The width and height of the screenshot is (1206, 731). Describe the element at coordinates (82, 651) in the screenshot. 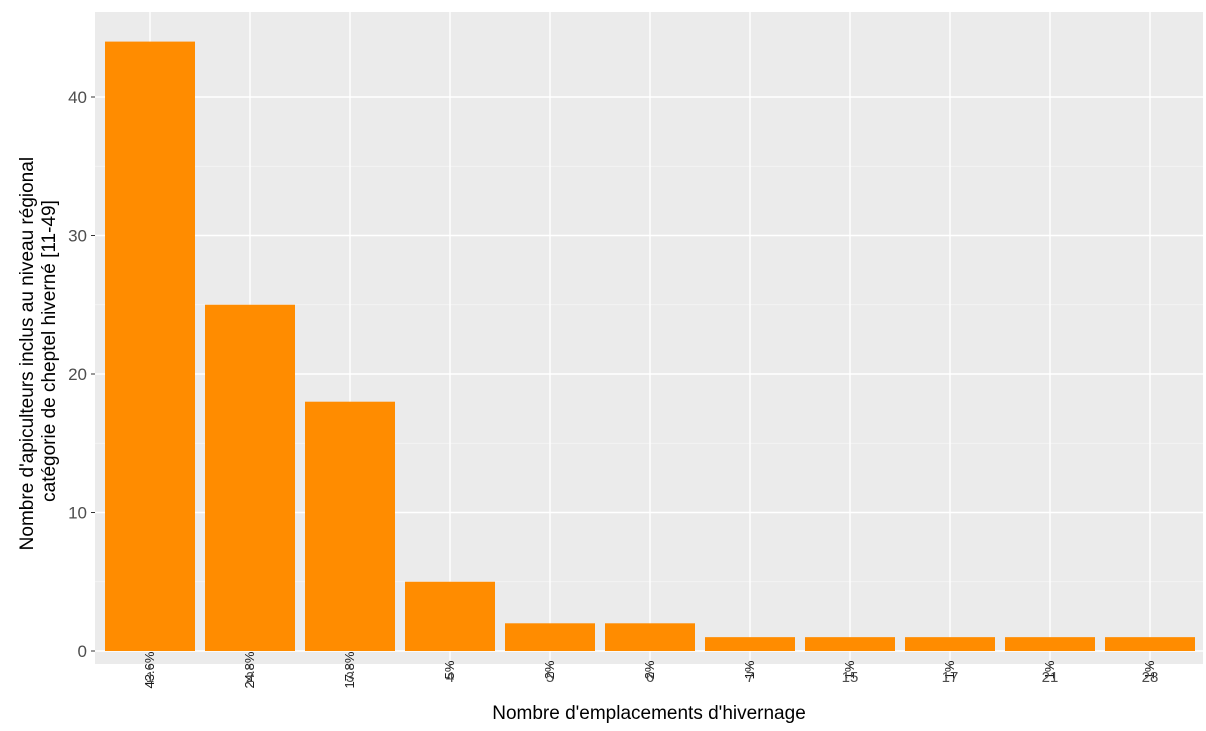

I see `y-tick-label: 0` at that location.